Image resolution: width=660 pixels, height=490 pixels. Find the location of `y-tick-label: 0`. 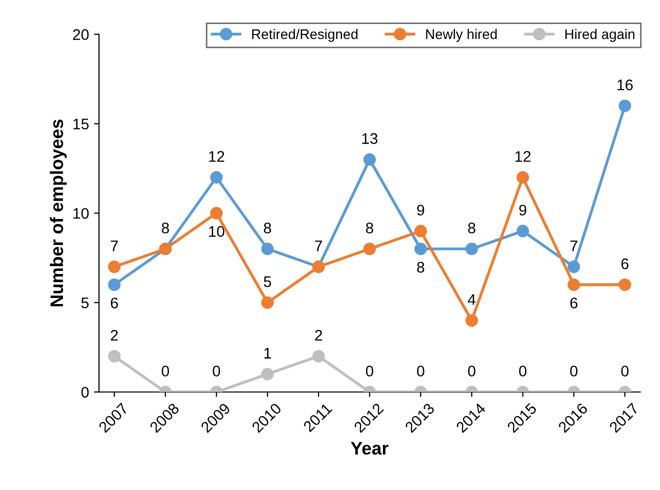

y-tick-label: 0 is located at coordinates (85, 392).